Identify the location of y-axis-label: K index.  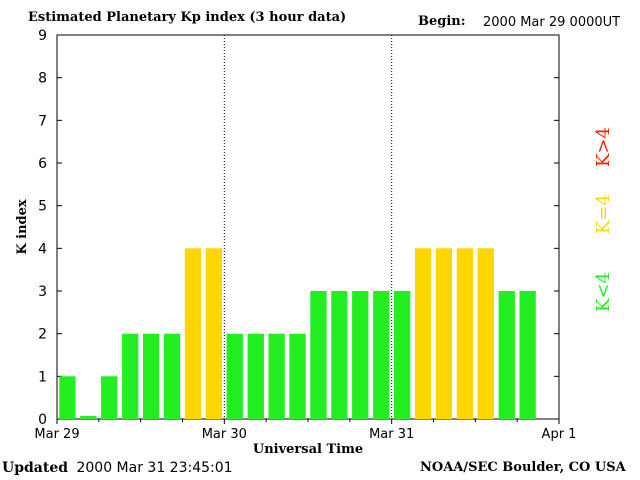
(22, 227).